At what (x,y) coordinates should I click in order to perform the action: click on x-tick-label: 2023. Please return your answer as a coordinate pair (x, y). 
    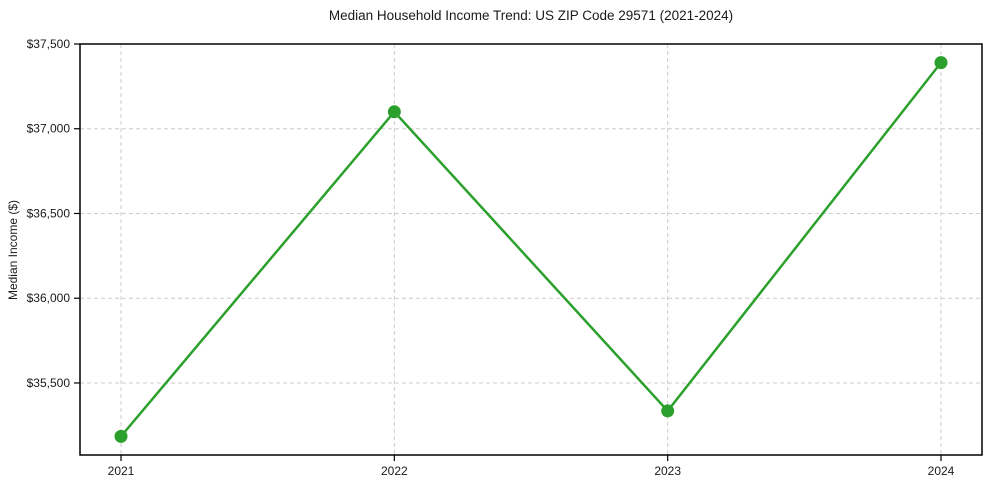
    Looking at the image, I should click on (667, 471).